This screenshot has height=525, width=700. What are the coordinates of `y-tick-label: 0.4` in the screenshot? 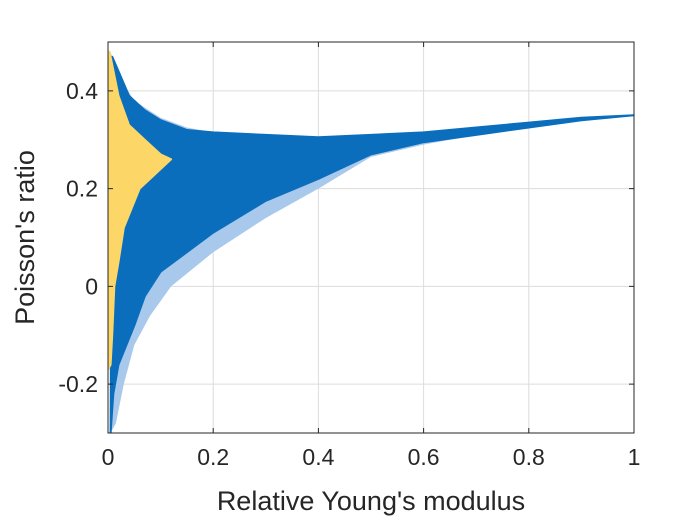 It's located at (82, 91).